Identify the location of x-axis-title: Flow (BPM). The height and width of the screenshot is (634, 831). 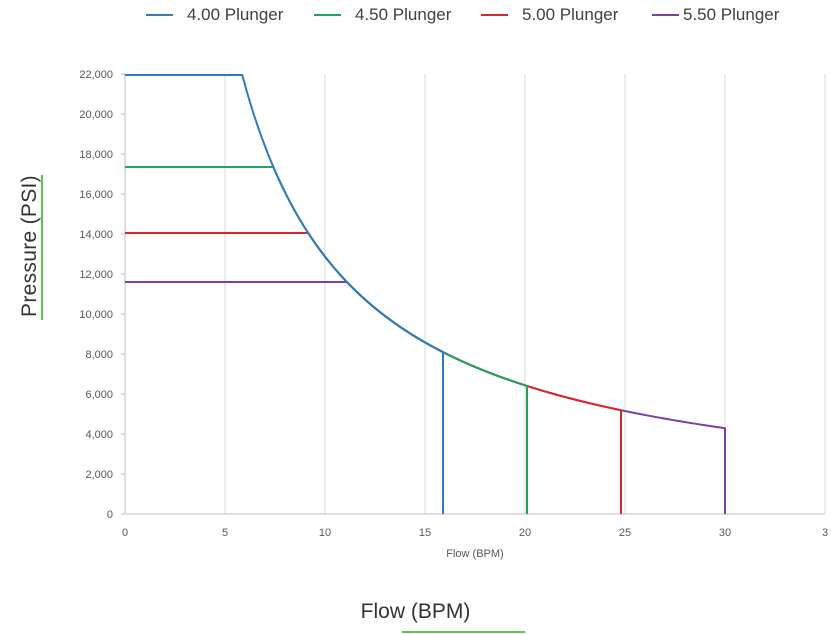
(415, 611).